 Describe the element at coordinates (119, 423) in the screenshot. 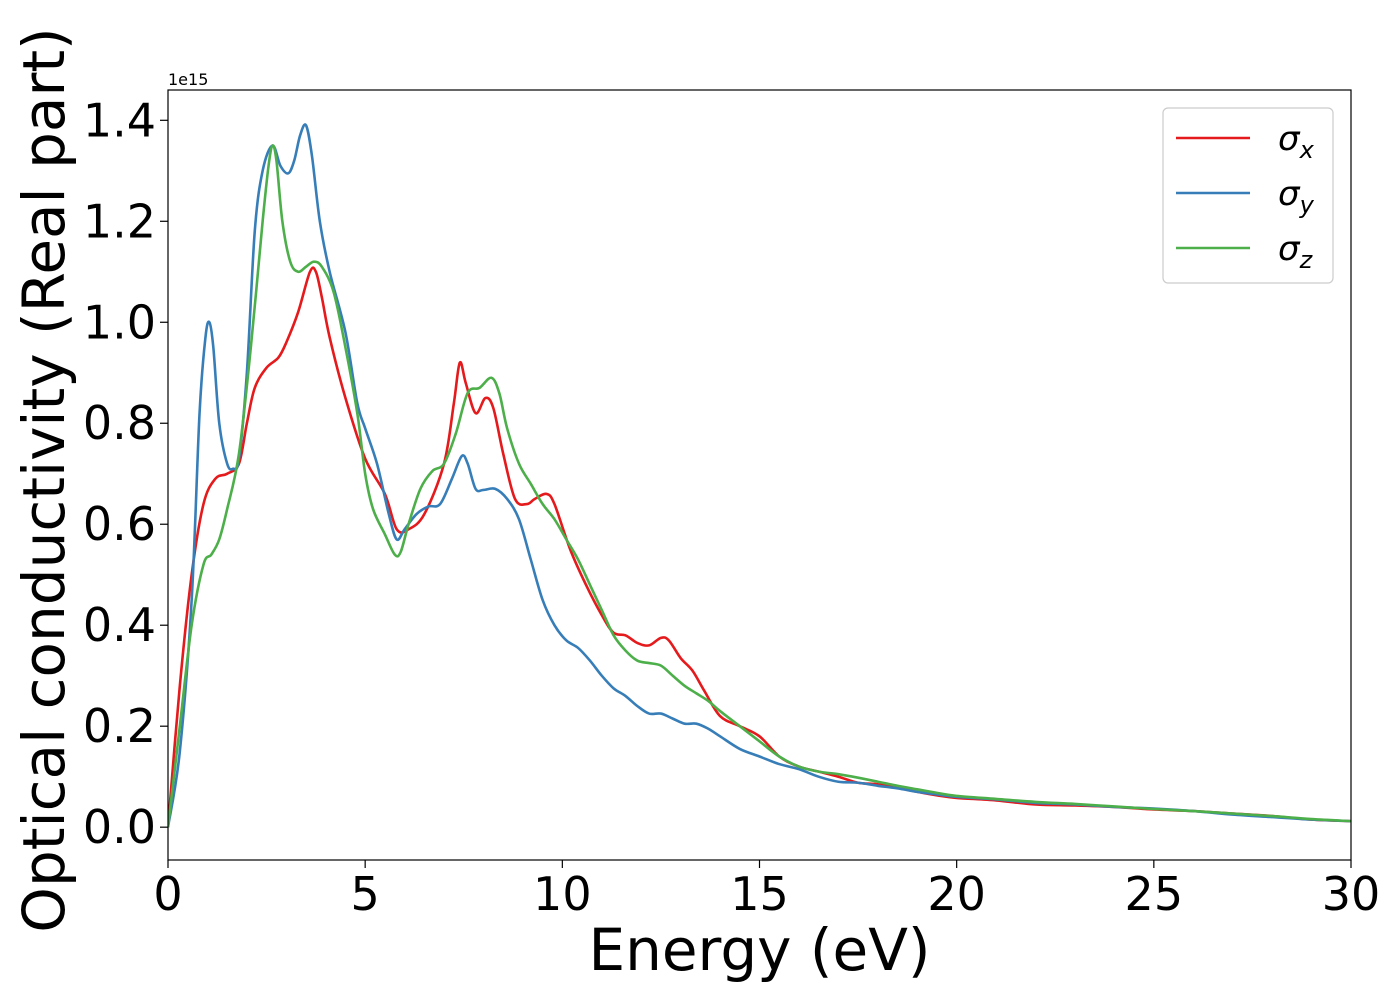

I see `y-tick-label: 0.8` at that location.